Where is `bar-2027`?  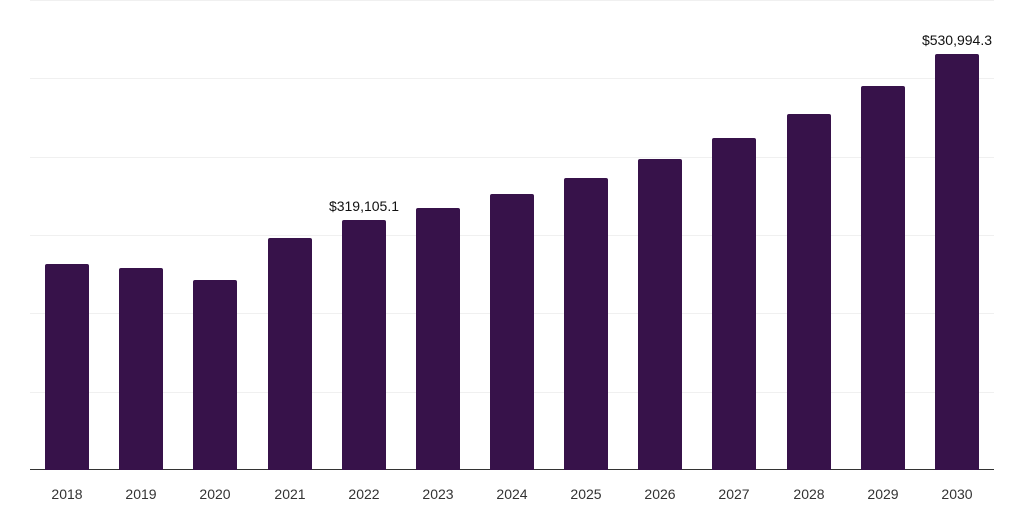 bar-2027 is located at coordinates (734, 304).